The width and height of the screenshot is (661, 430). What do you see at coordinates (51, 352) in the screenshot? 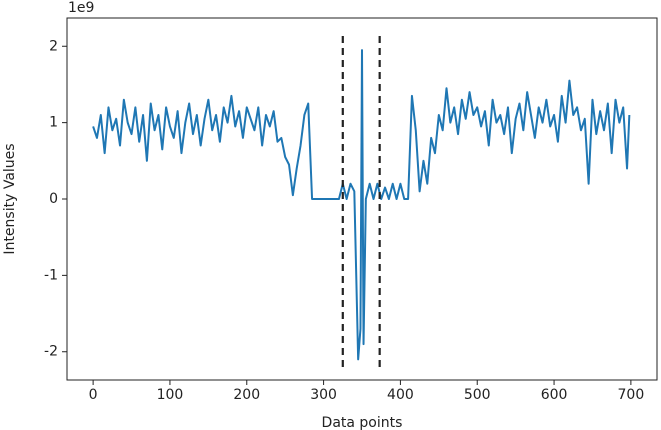
I see `y-tick-label: -2` at bounding box center [51, 352].